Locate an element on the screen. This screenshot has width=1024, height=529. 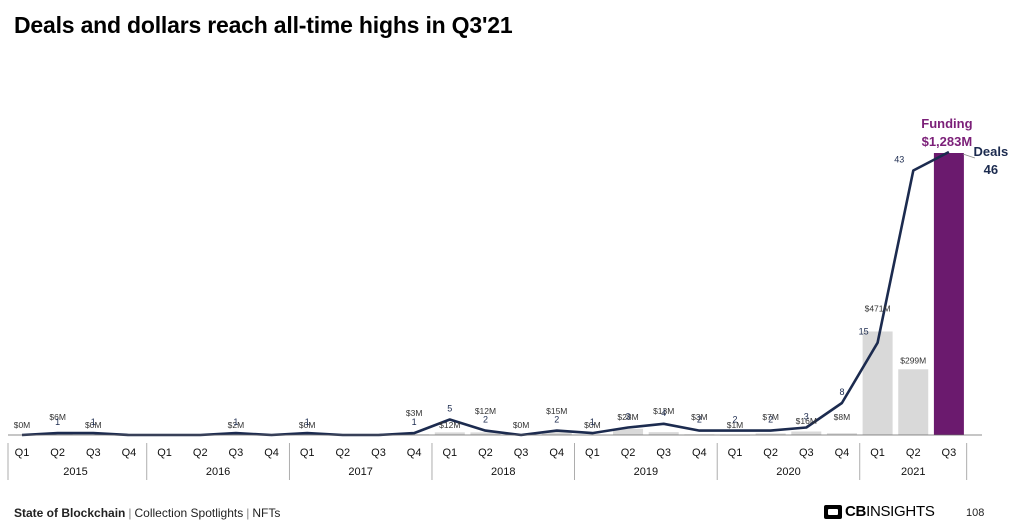
funding-label-17: $28M is located at coordinates (627, 417).